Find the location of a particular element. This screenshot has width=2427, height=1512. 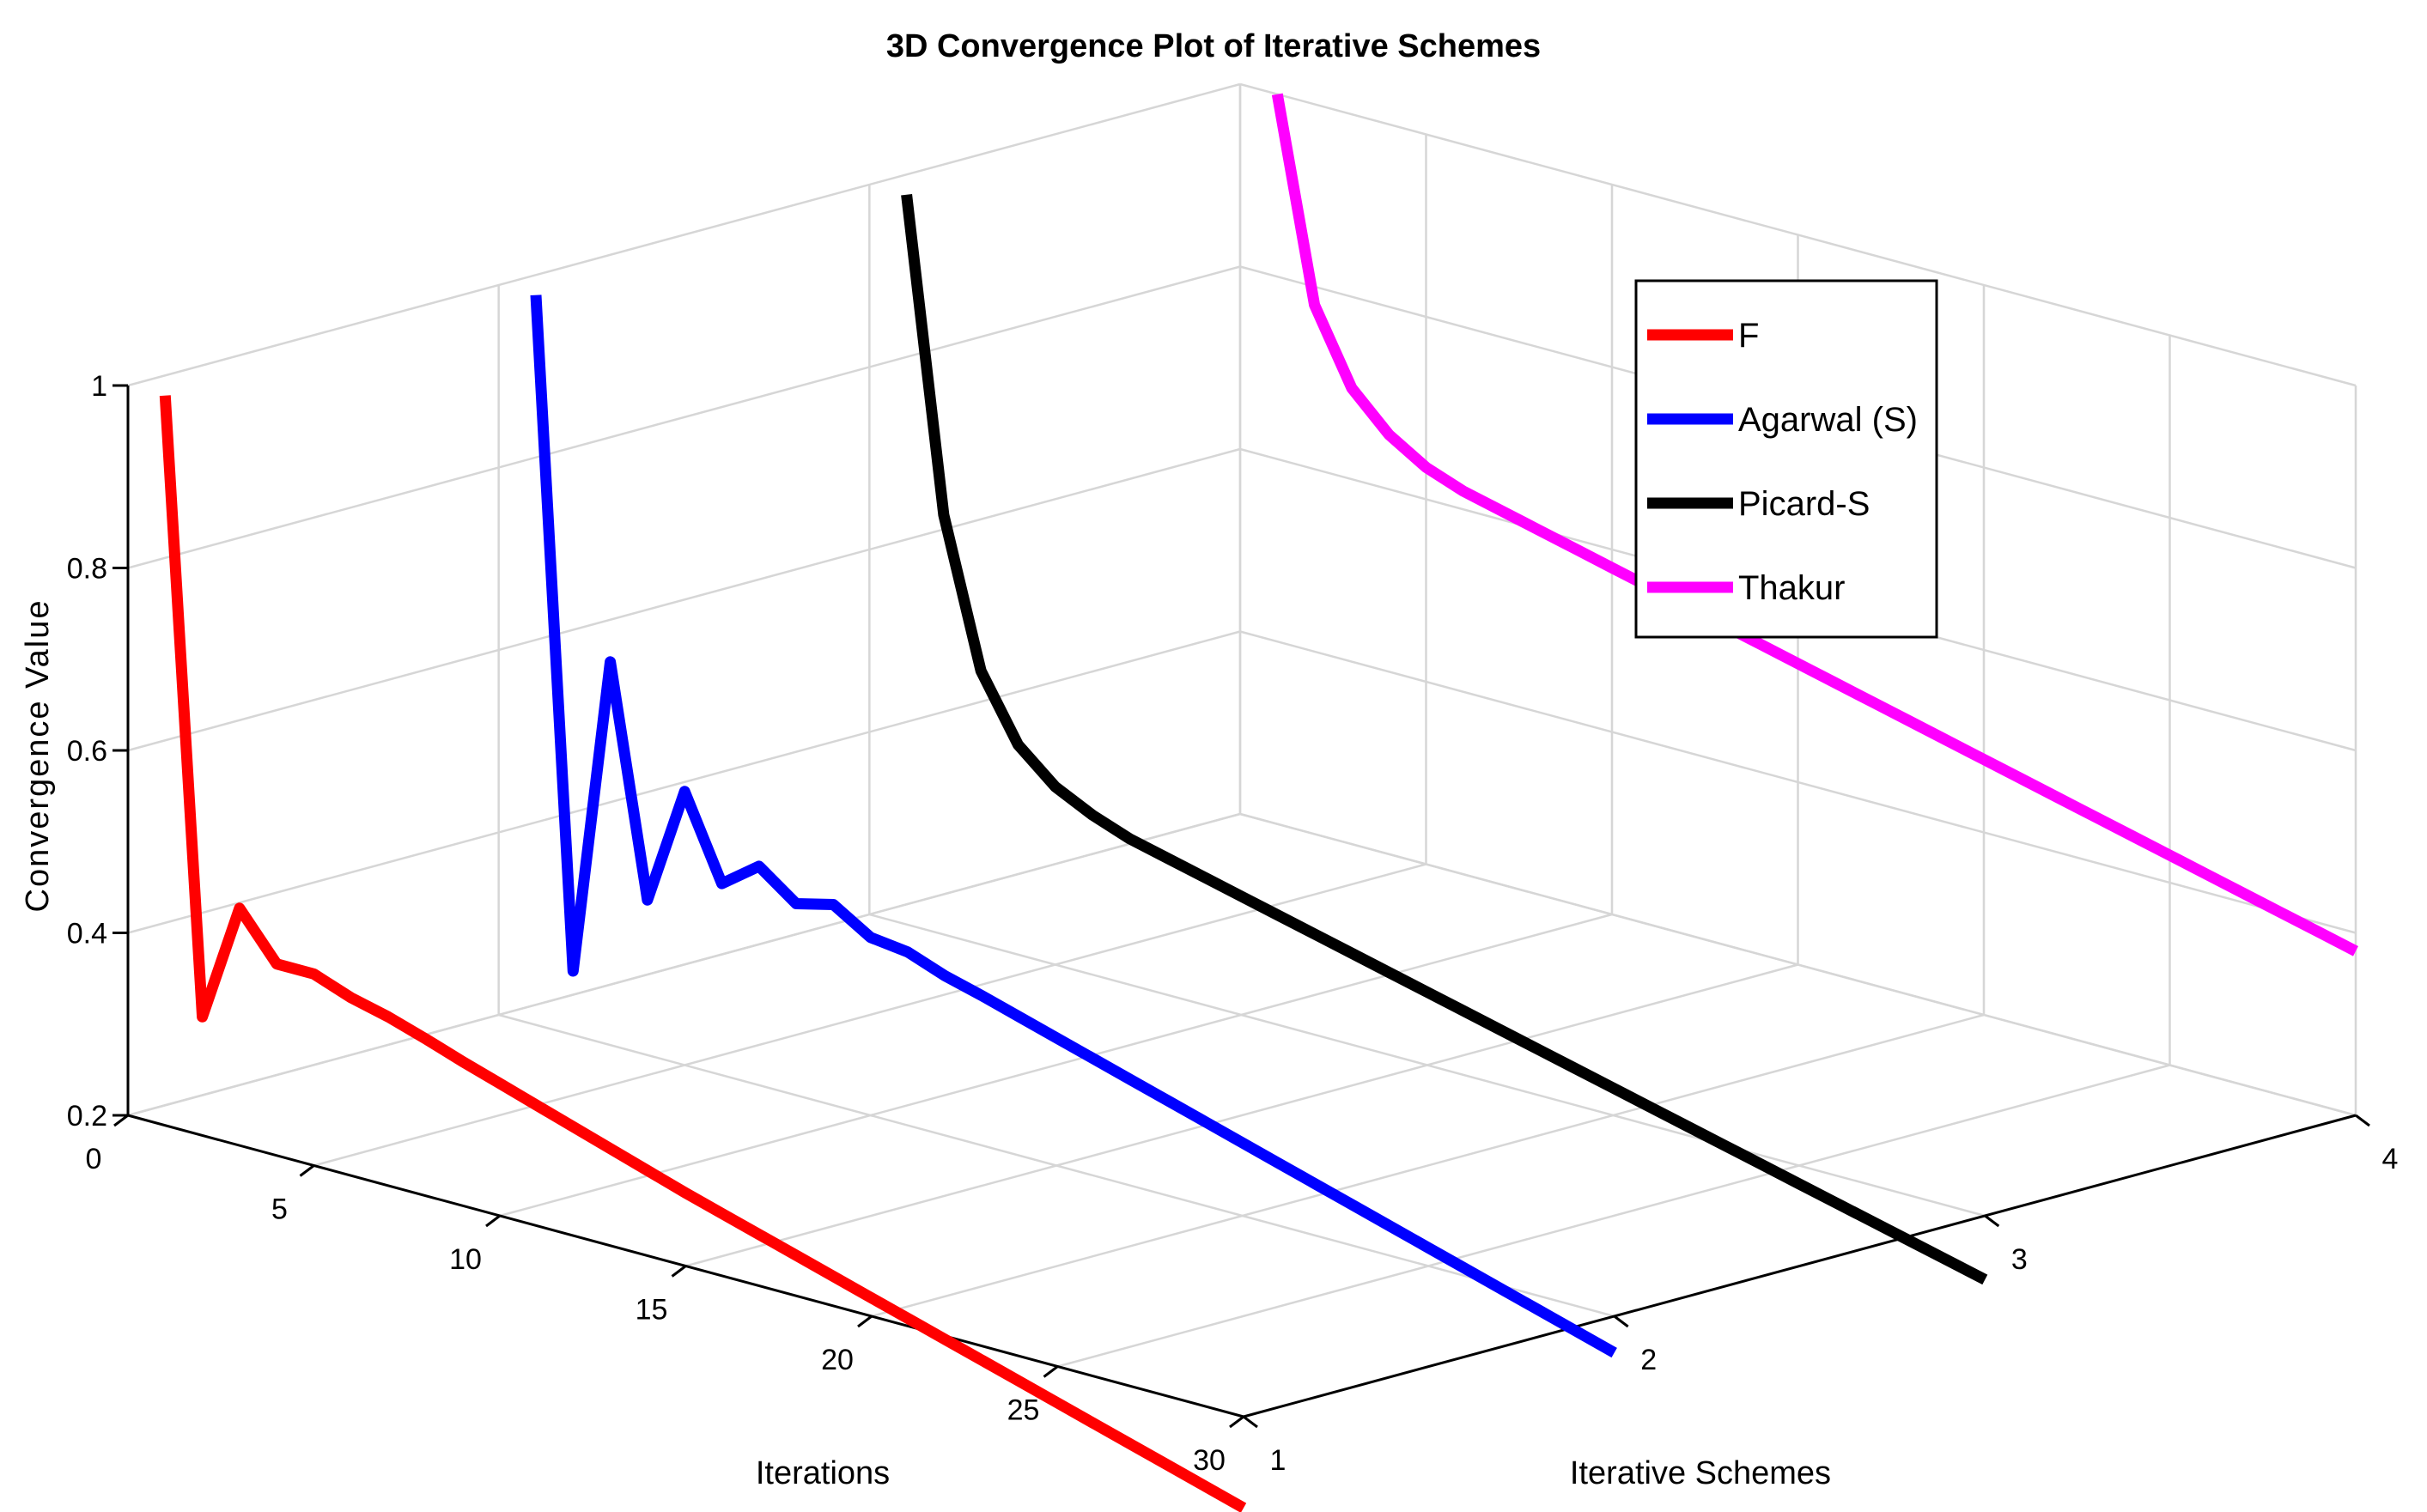

x-tick-label: 25 is located at coordinates (1024, 1411).